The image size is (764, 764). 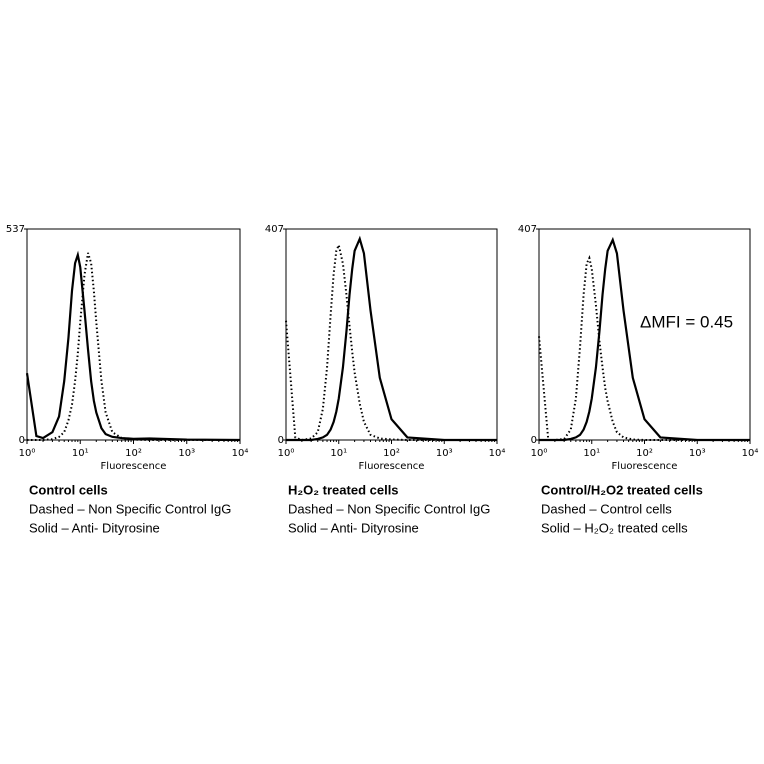 I want to click on caption: Dashed – Control cells, so click(x=606, y=508).